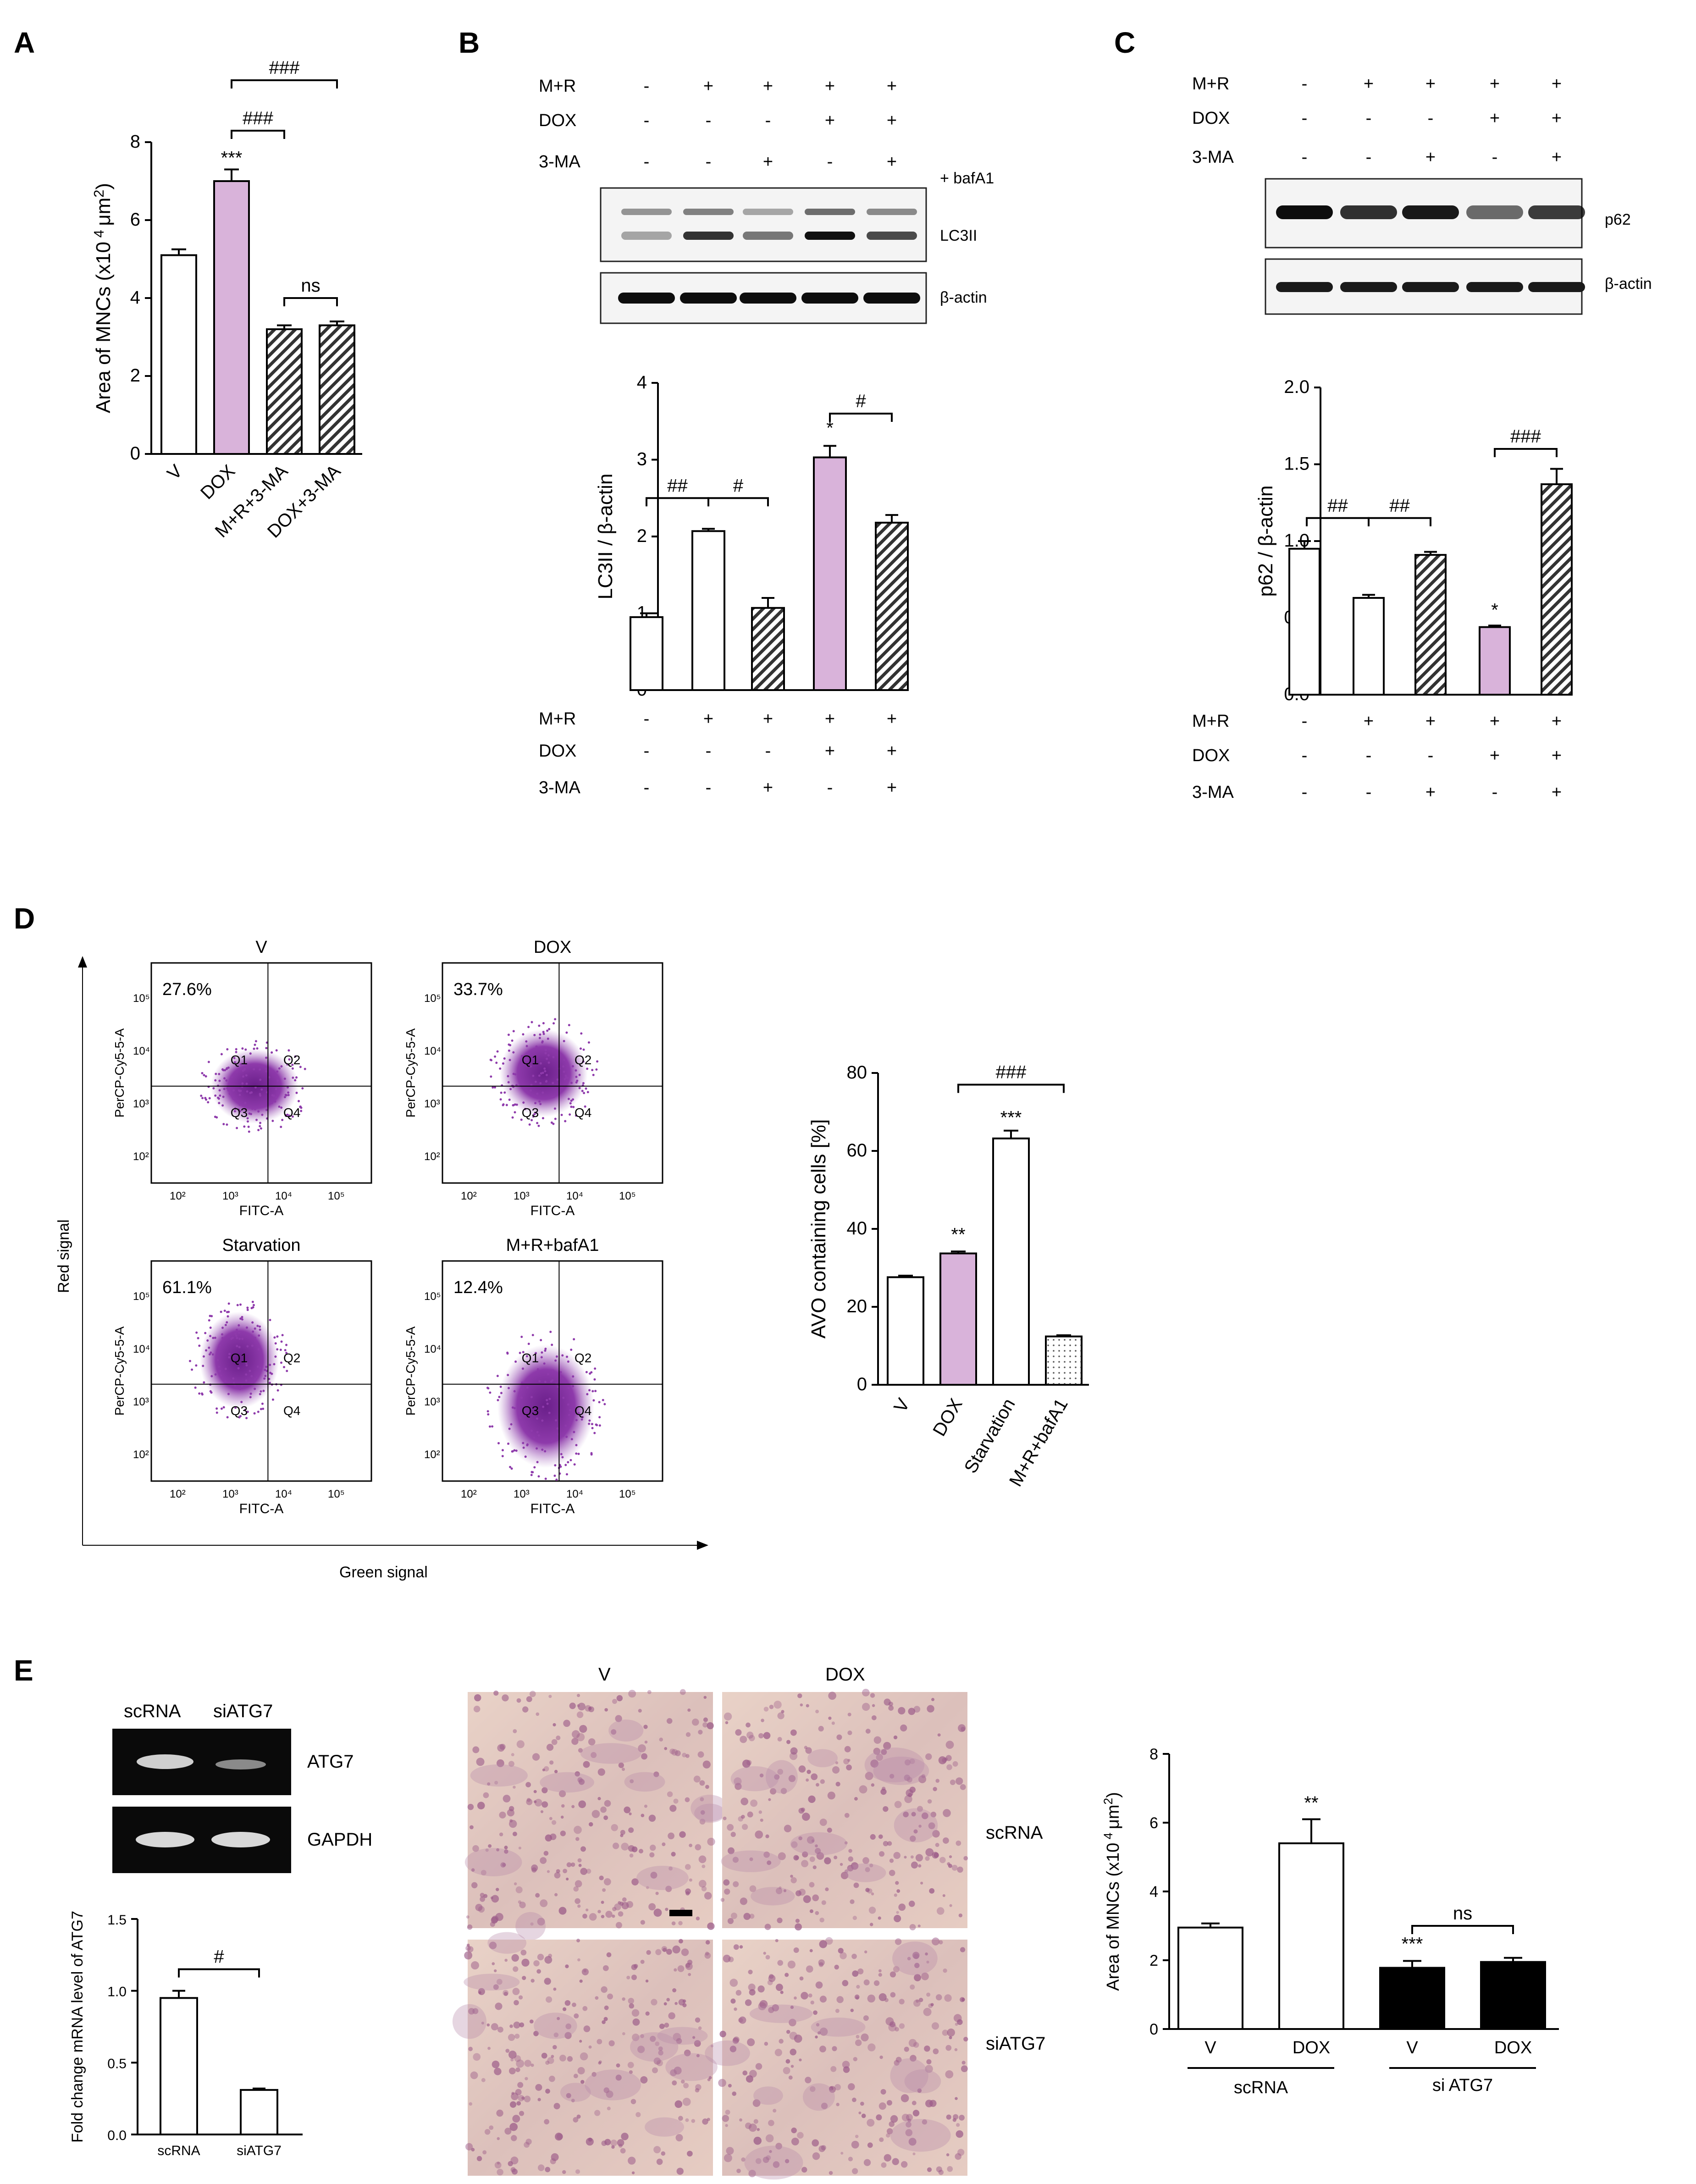  What do you see at coordinates (1124, 42) in the screenshot?
I see `panel-letter-c: C` at bounding box center [1124, 42].